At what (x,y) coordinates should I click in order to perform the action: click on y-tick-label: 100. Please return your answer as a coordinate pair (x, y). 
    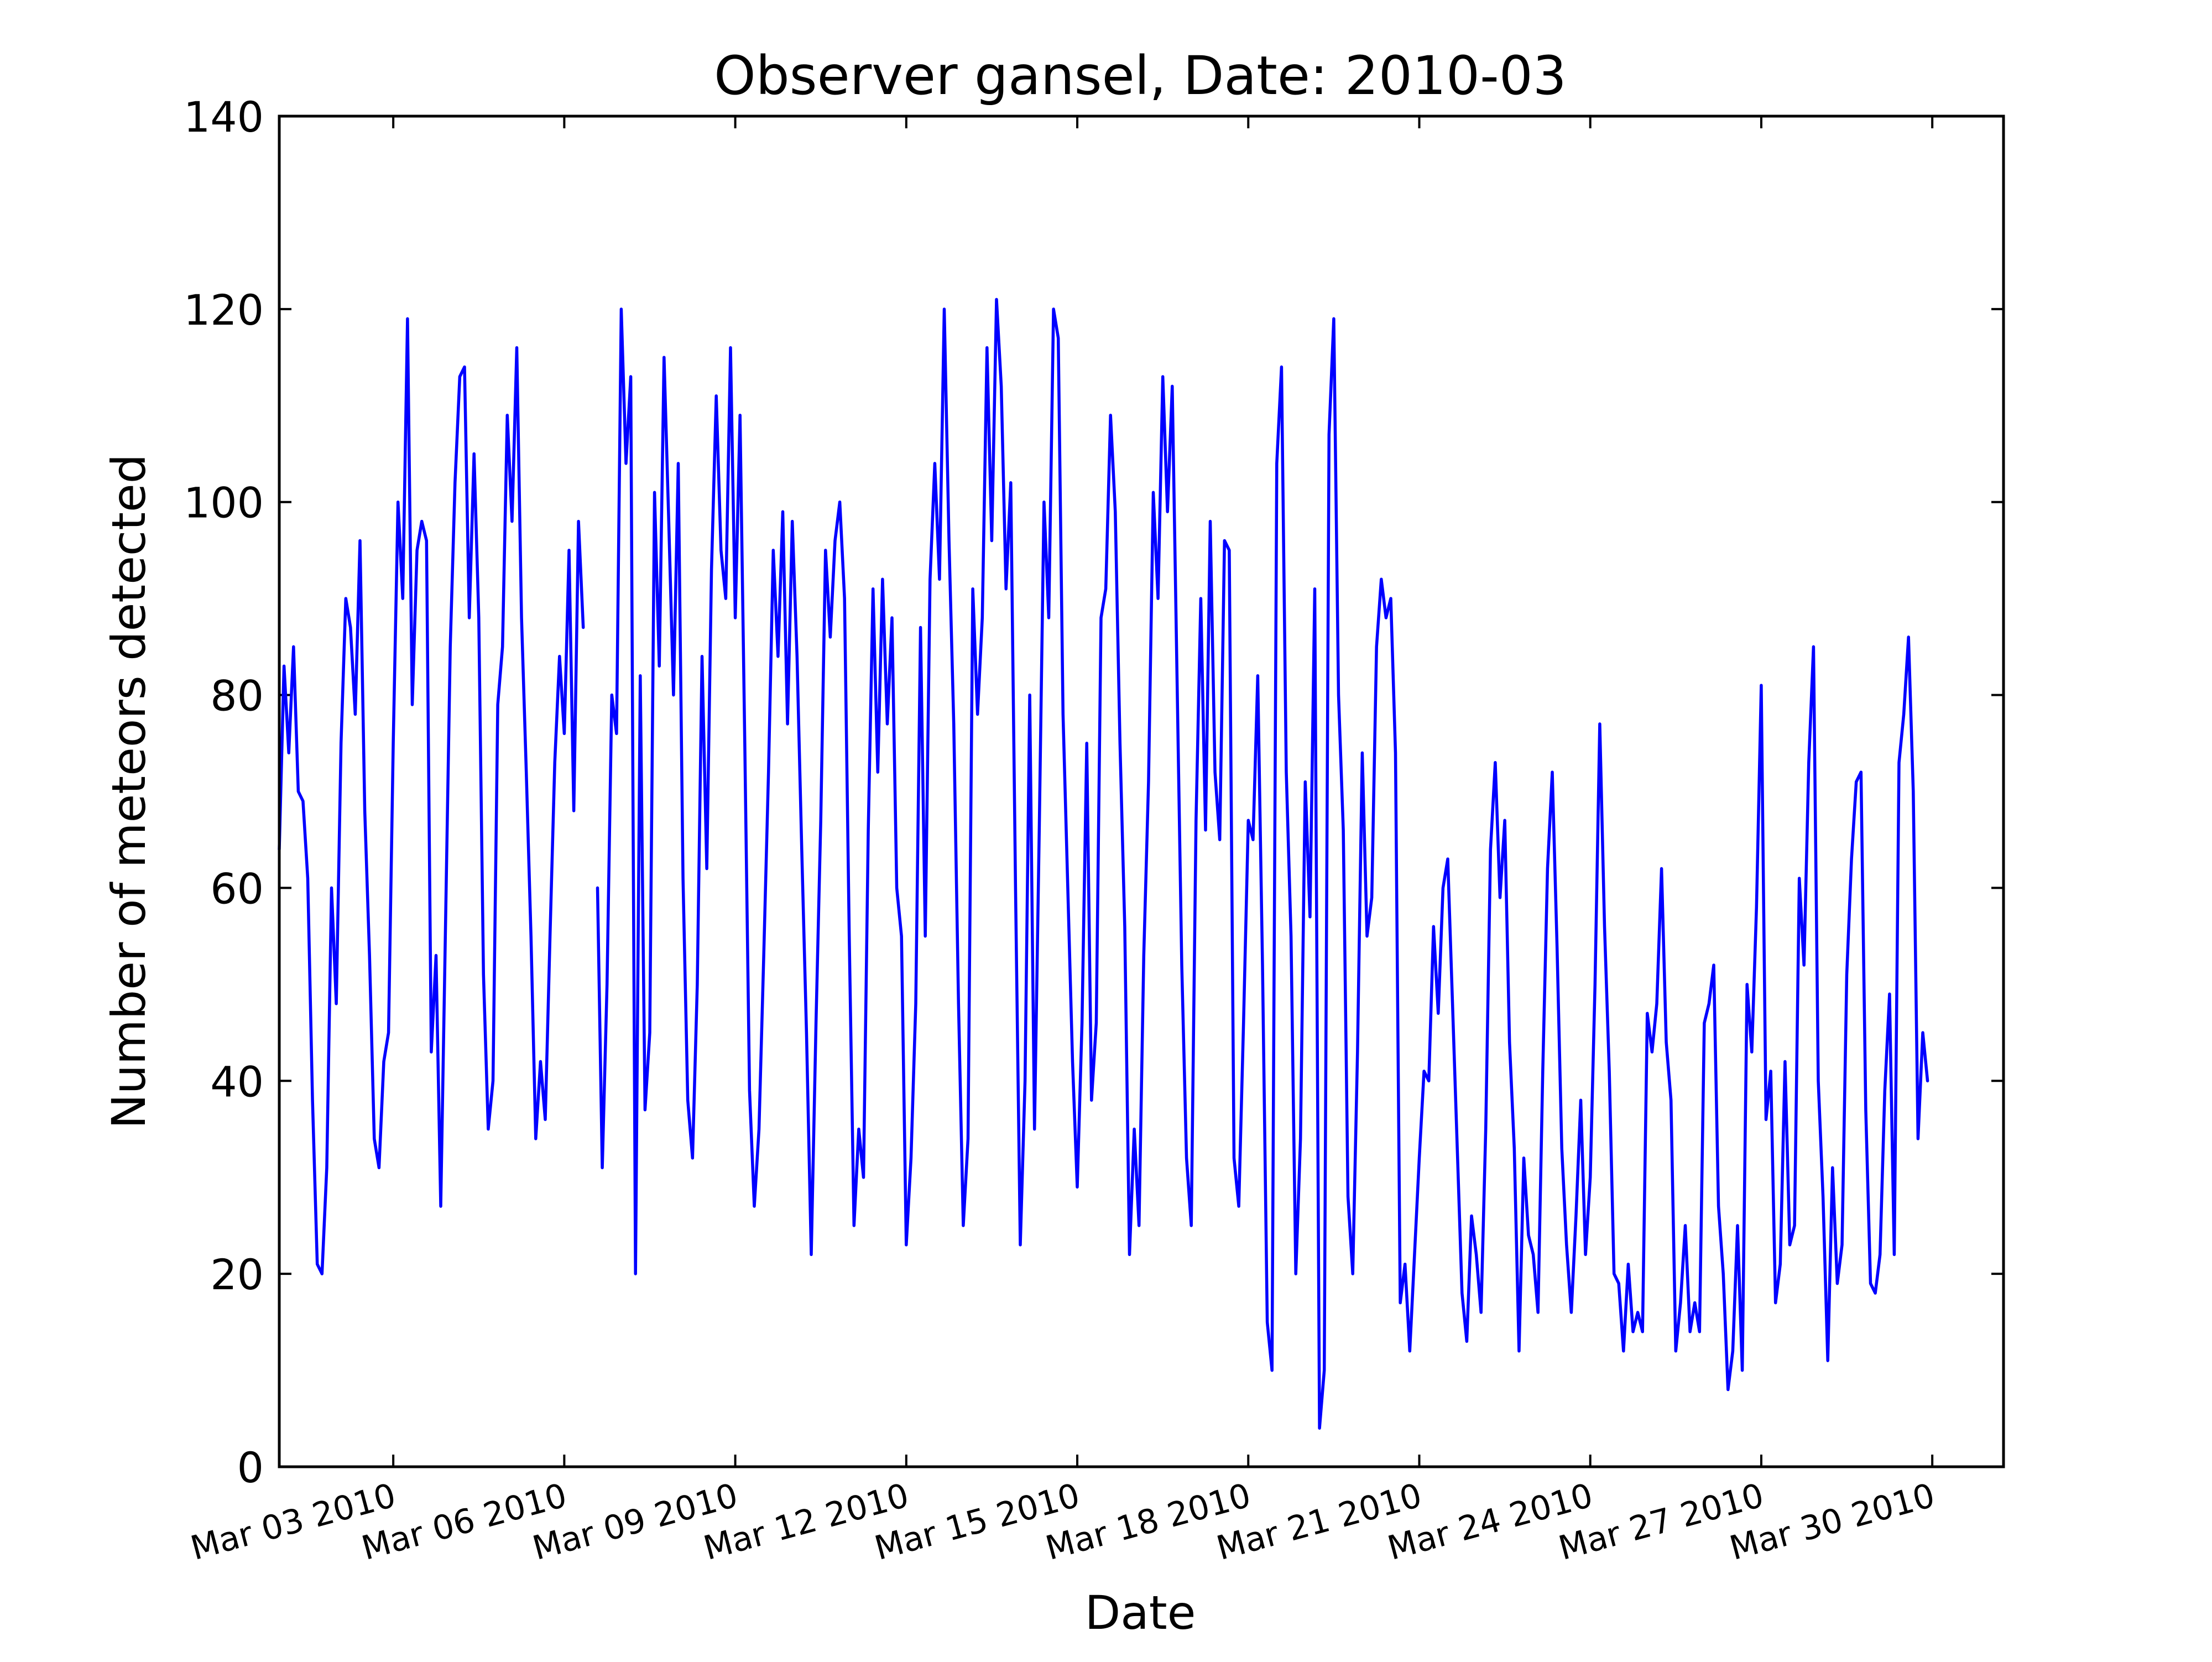
    Looking at the image, I should click on (224, 503).